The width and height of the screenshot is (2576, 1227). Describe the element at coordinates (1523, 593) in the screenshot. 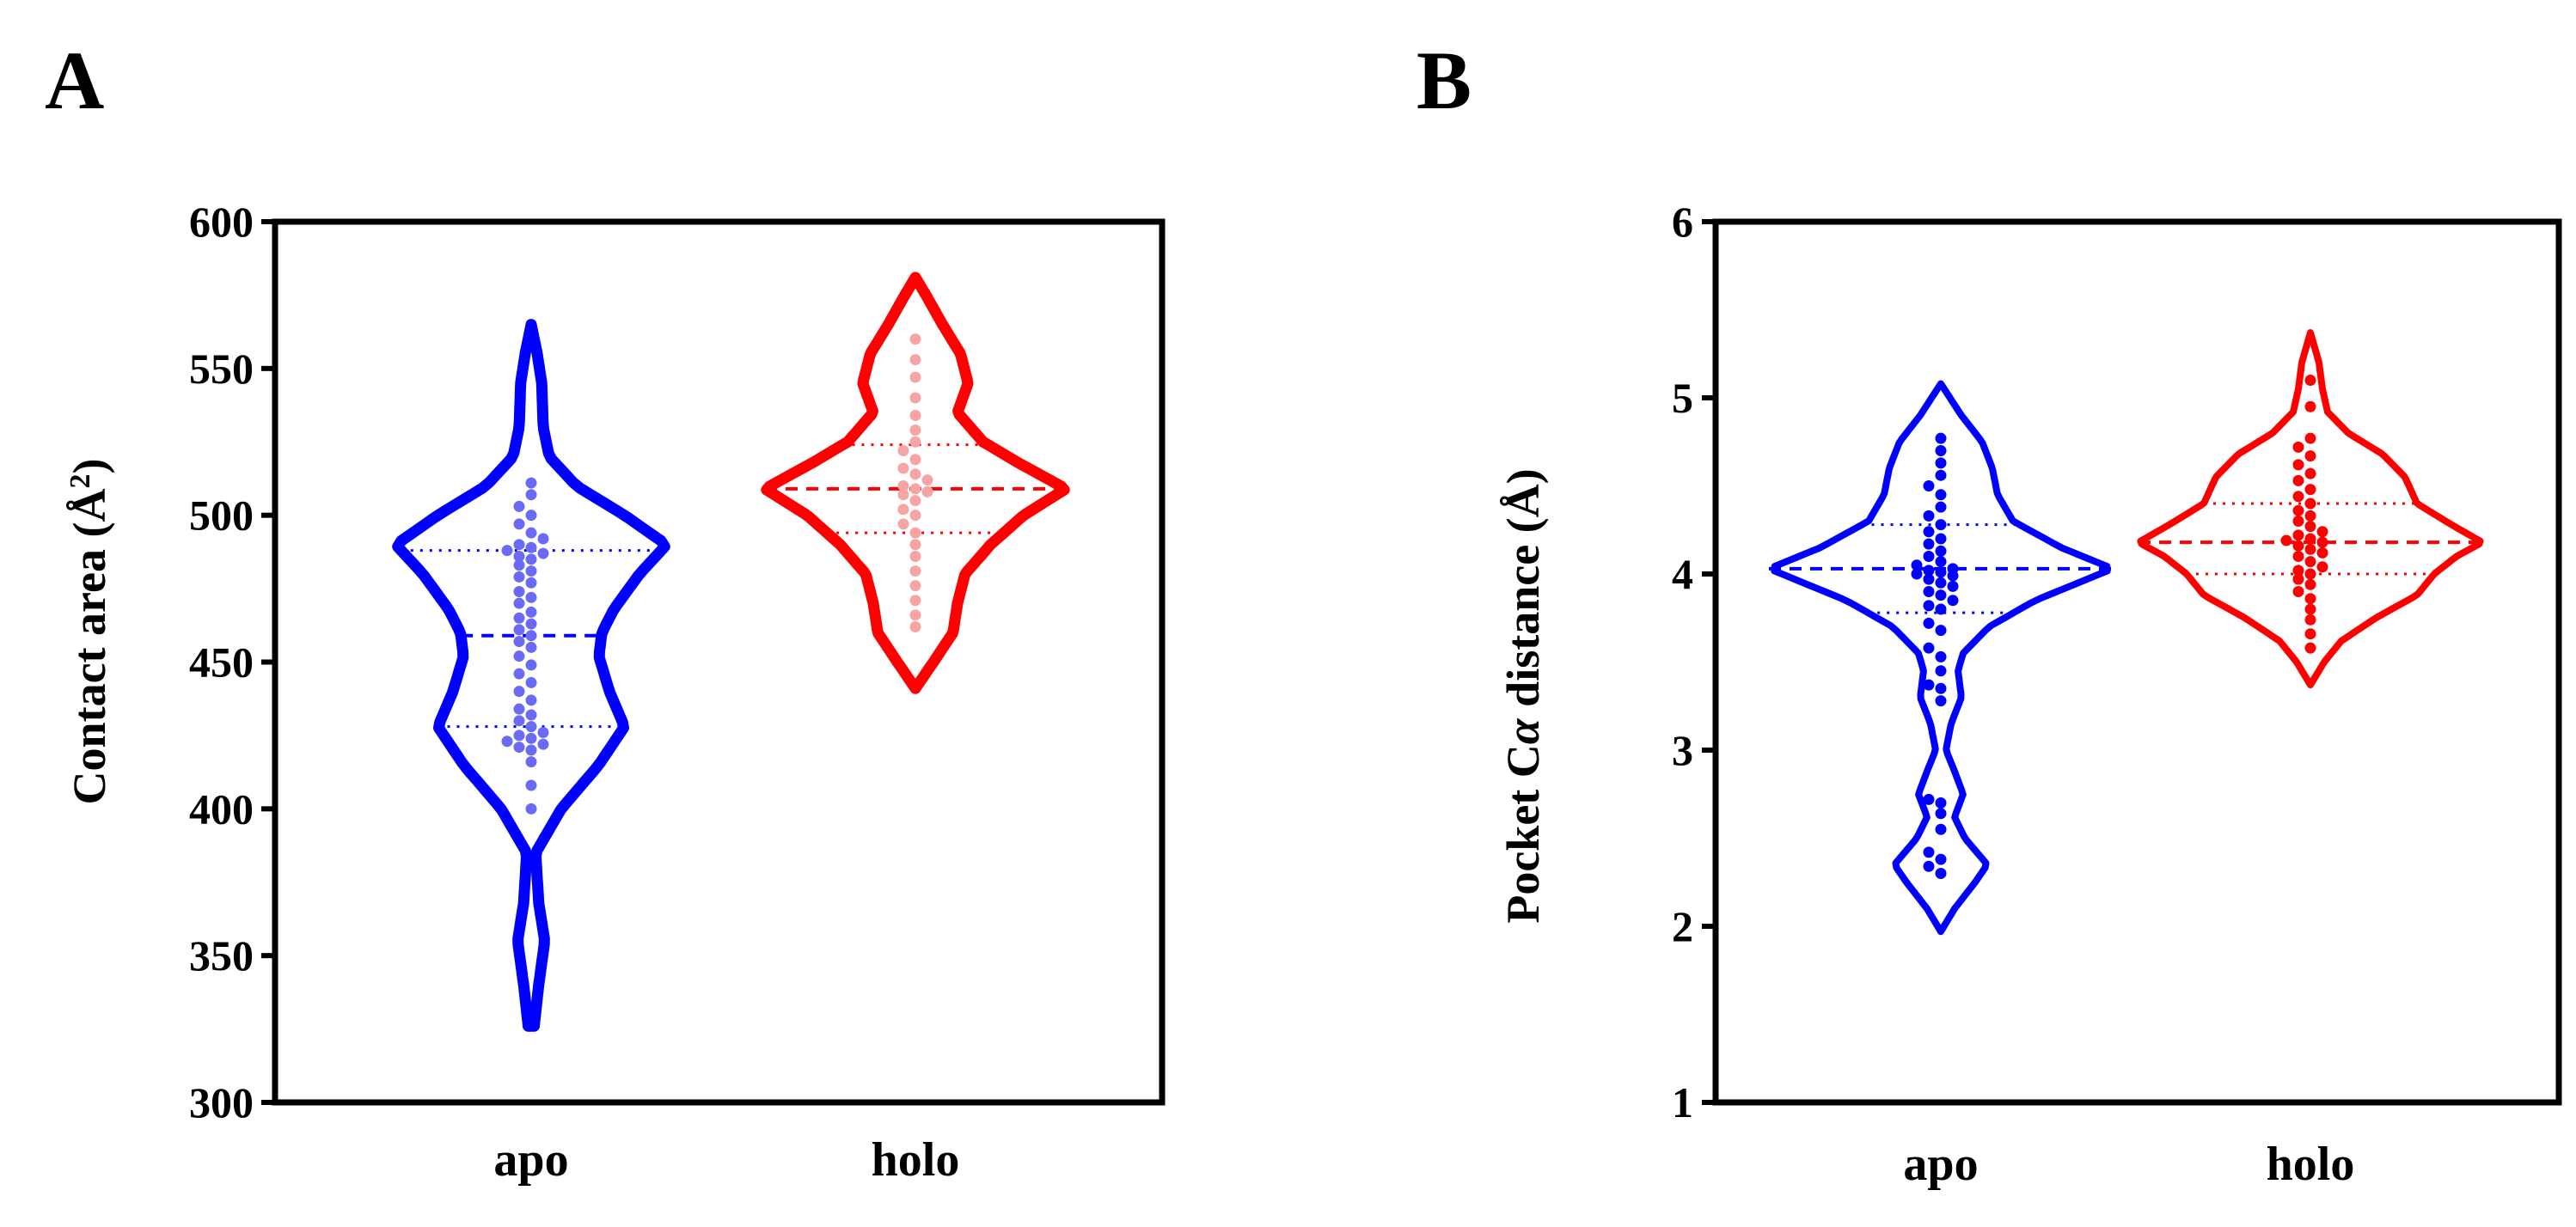

I see `y-axis-title-post: distance (Å)` at that location.